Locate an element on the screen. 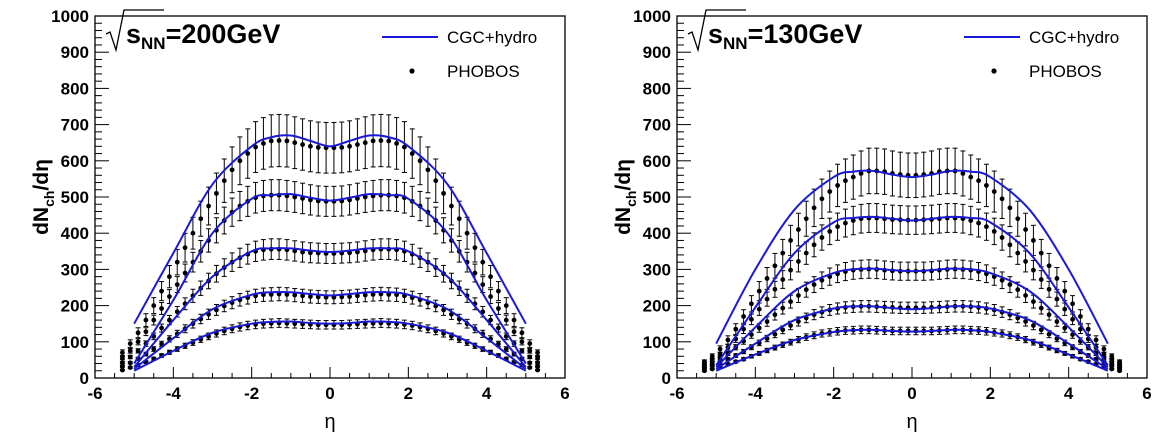 This screenshot has height=435, width=1163. x-tick-label: 0 is located at coordinates (911, 393).